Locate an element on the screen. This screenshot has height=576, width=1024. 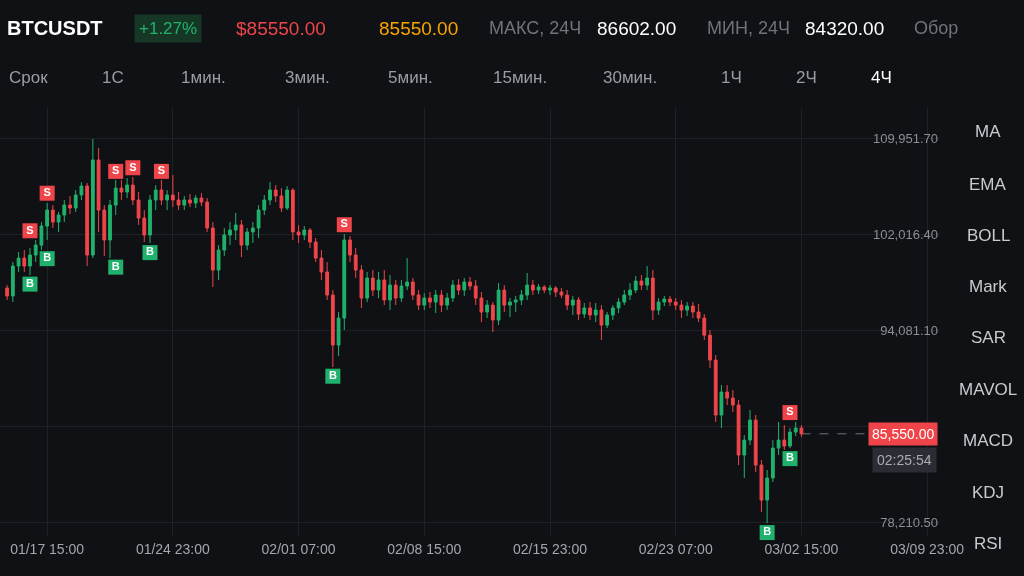
annotation: 02:25:54 is located at coordinates (904, 460).